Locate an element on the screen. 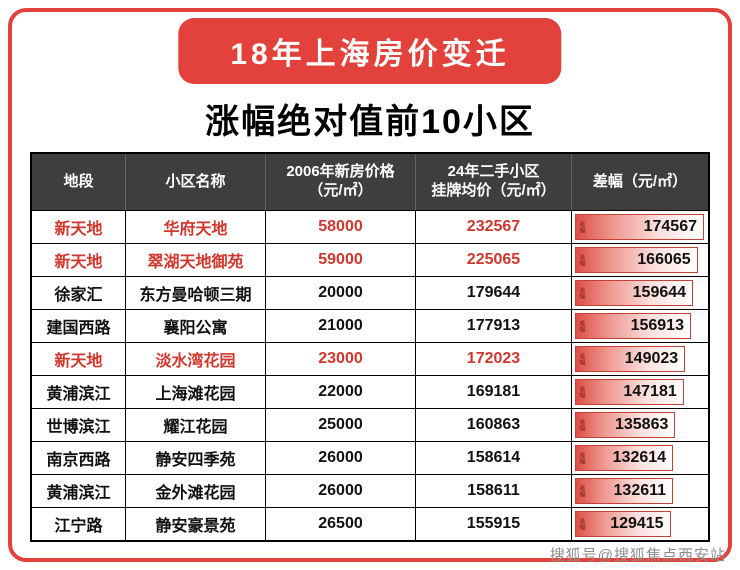 Image resolution: width=740 pixels, height=570 pixels. community-cell: 东方曼哈顿三期 is located at coordinates (196, 292).